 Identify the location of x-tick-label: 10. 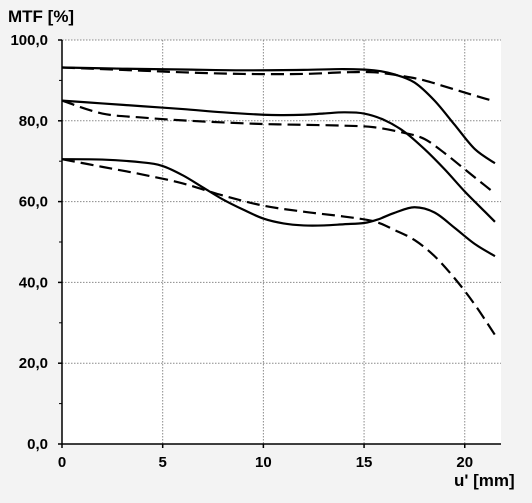
(263, 462).